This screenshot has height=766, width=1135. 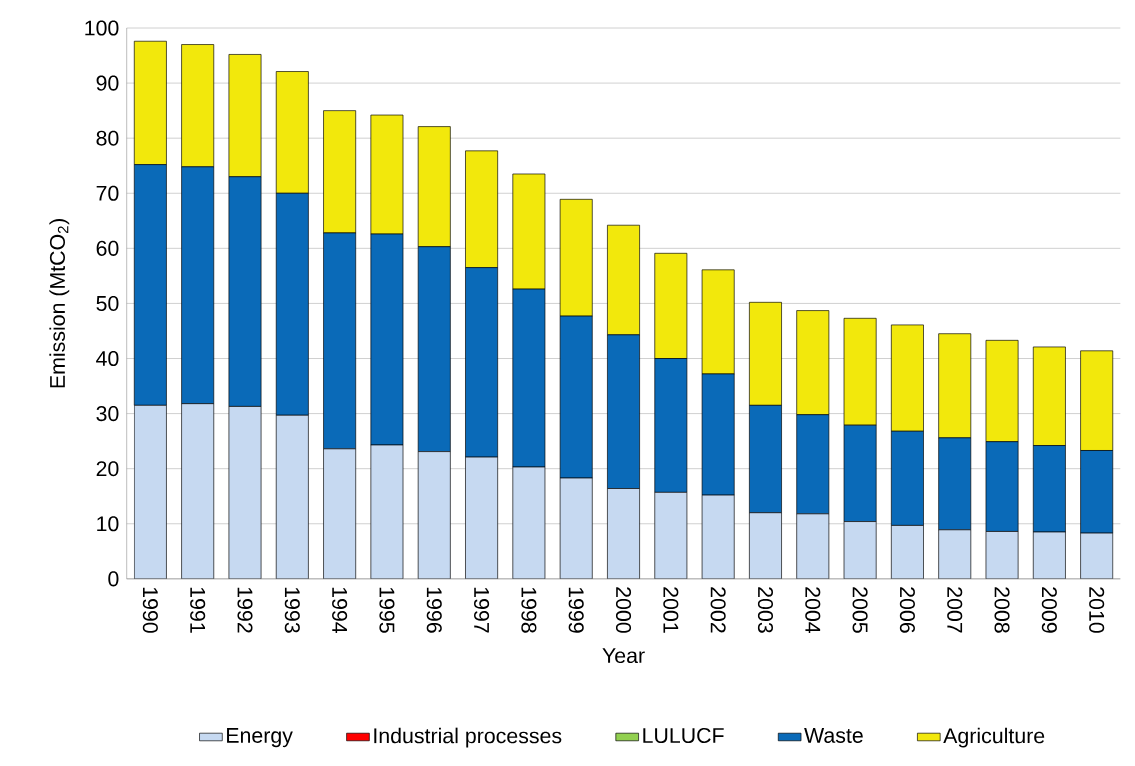 I want to click on y-tick-label: 50, so click(x=107, y=304).